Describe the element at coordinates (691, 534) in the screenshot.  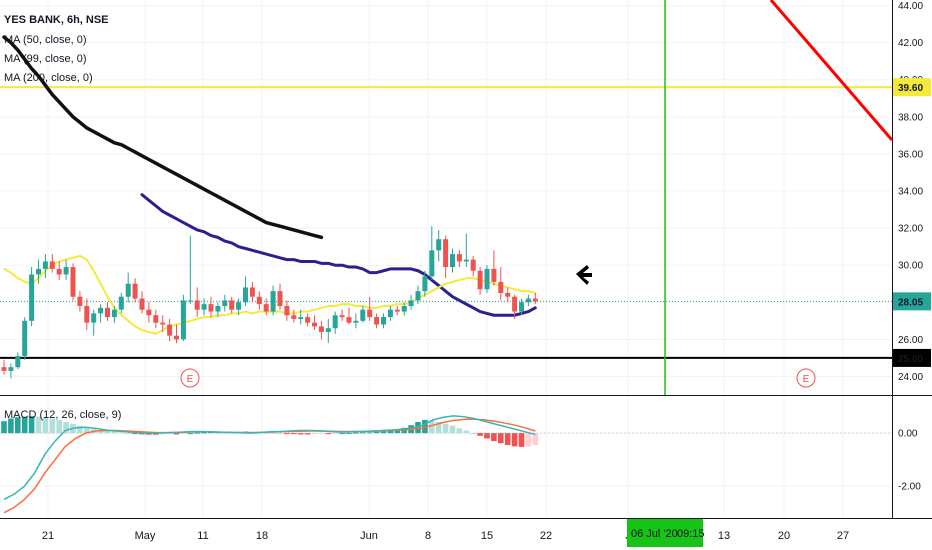
I see `cursor-time-label: 09:15` at that location.